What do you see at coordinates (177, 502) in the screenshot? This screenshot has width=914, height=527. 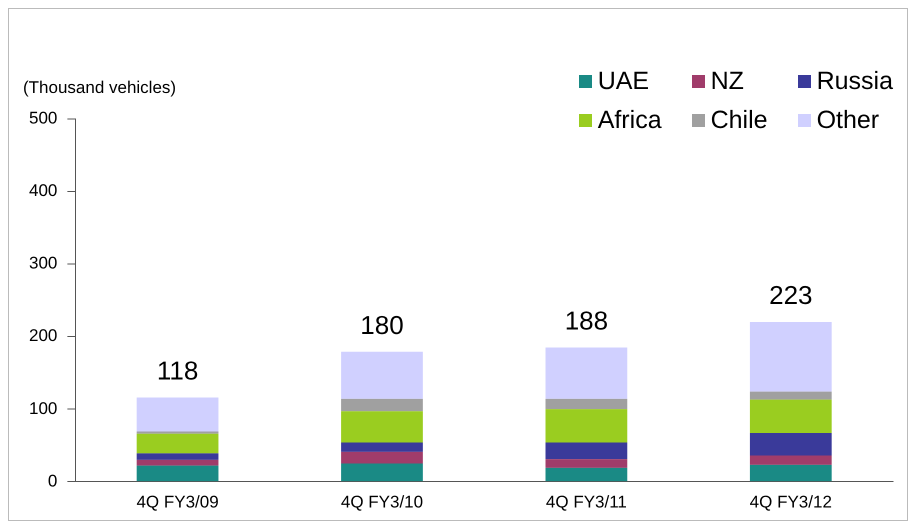 I see `x-tick-label: 4Q FY3/09` at bounding box center [177, 502].